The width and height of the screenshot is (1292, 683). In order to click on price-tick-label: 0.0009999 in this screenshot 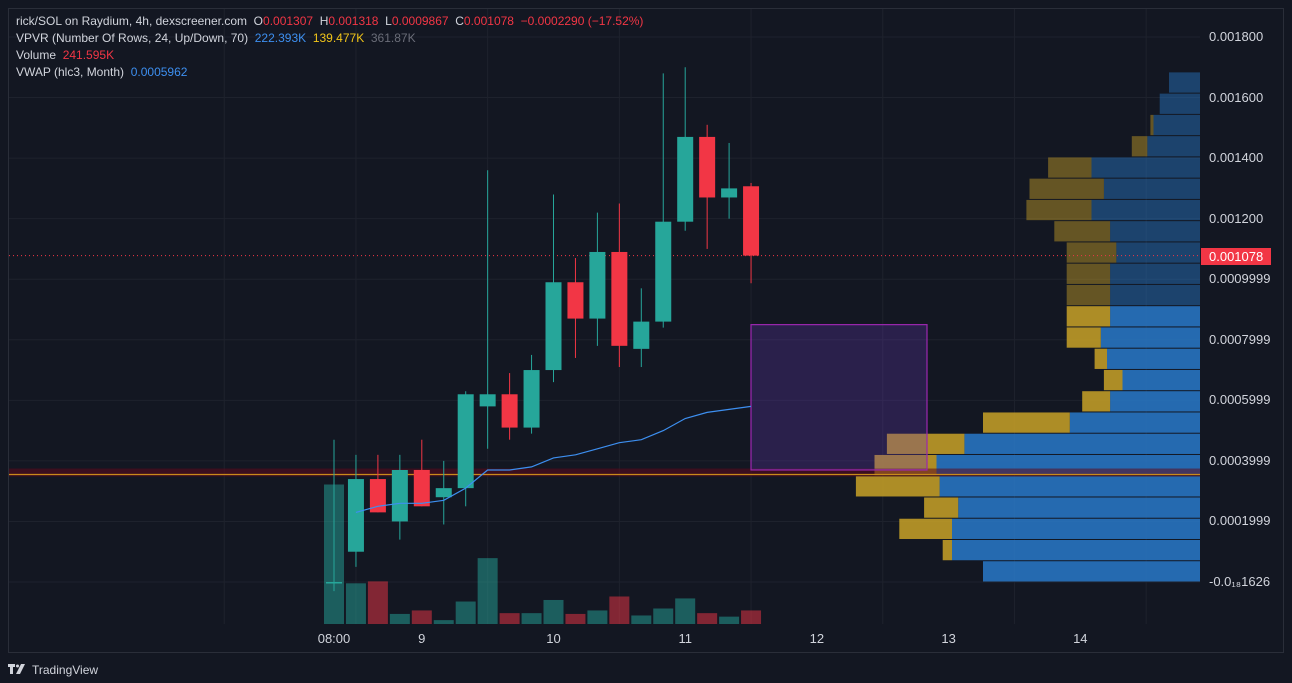, I will do `click(1240, 279)`.